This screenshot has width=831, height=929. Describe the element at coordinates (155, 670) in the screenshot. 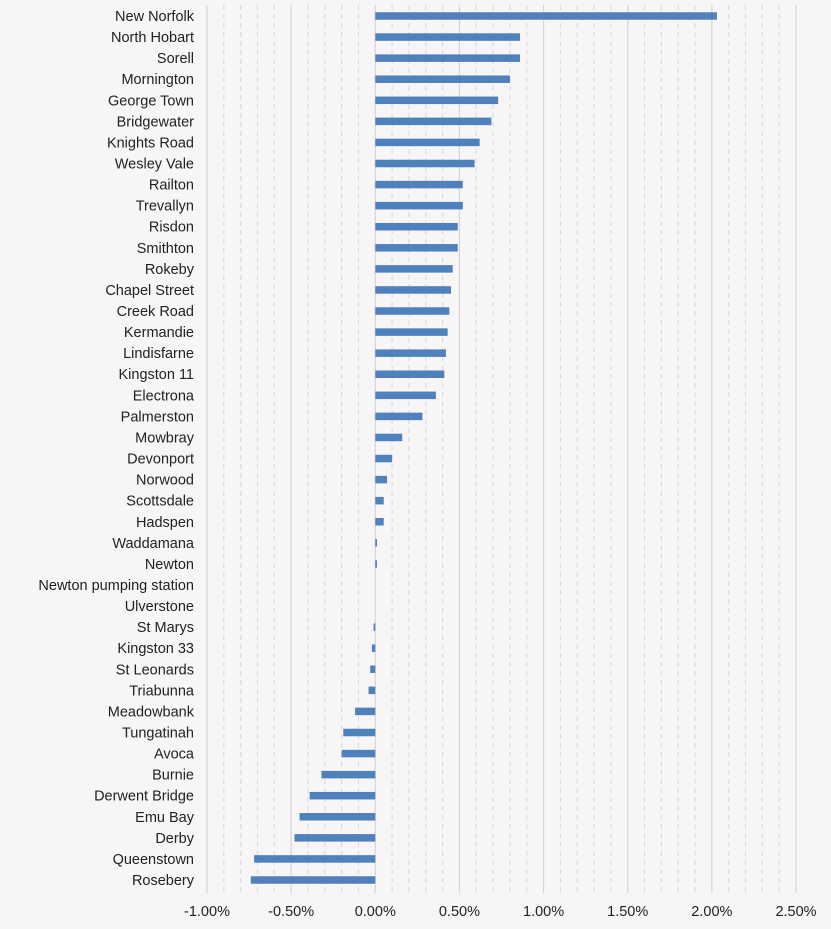

I see `category-label: St Leonards` at that location.